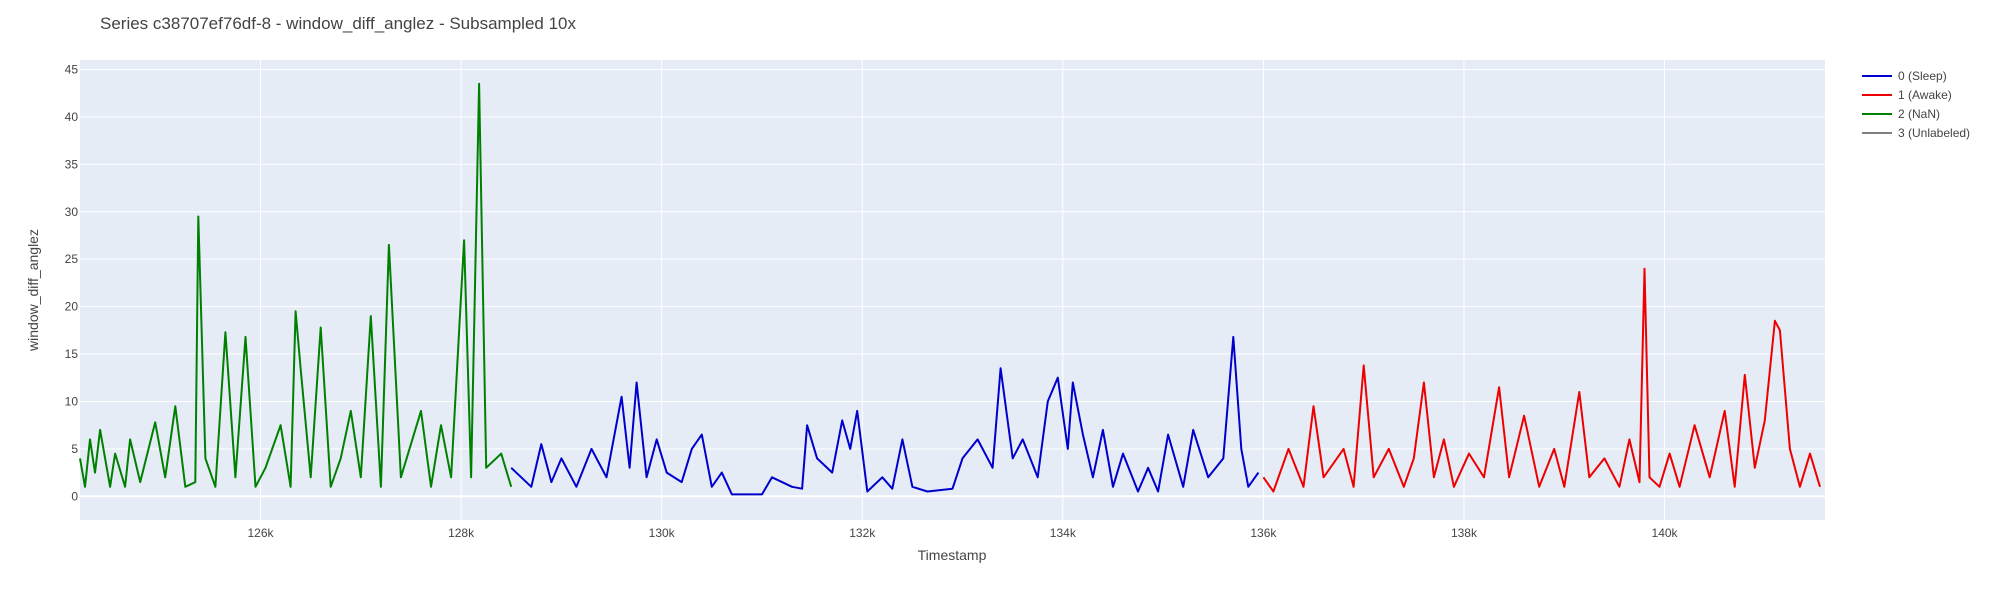  I want to click on legend: 0 (Sleep) 1 (Awake) 2 (NaN) 3 (Unlabeled), so click(1916, 104).